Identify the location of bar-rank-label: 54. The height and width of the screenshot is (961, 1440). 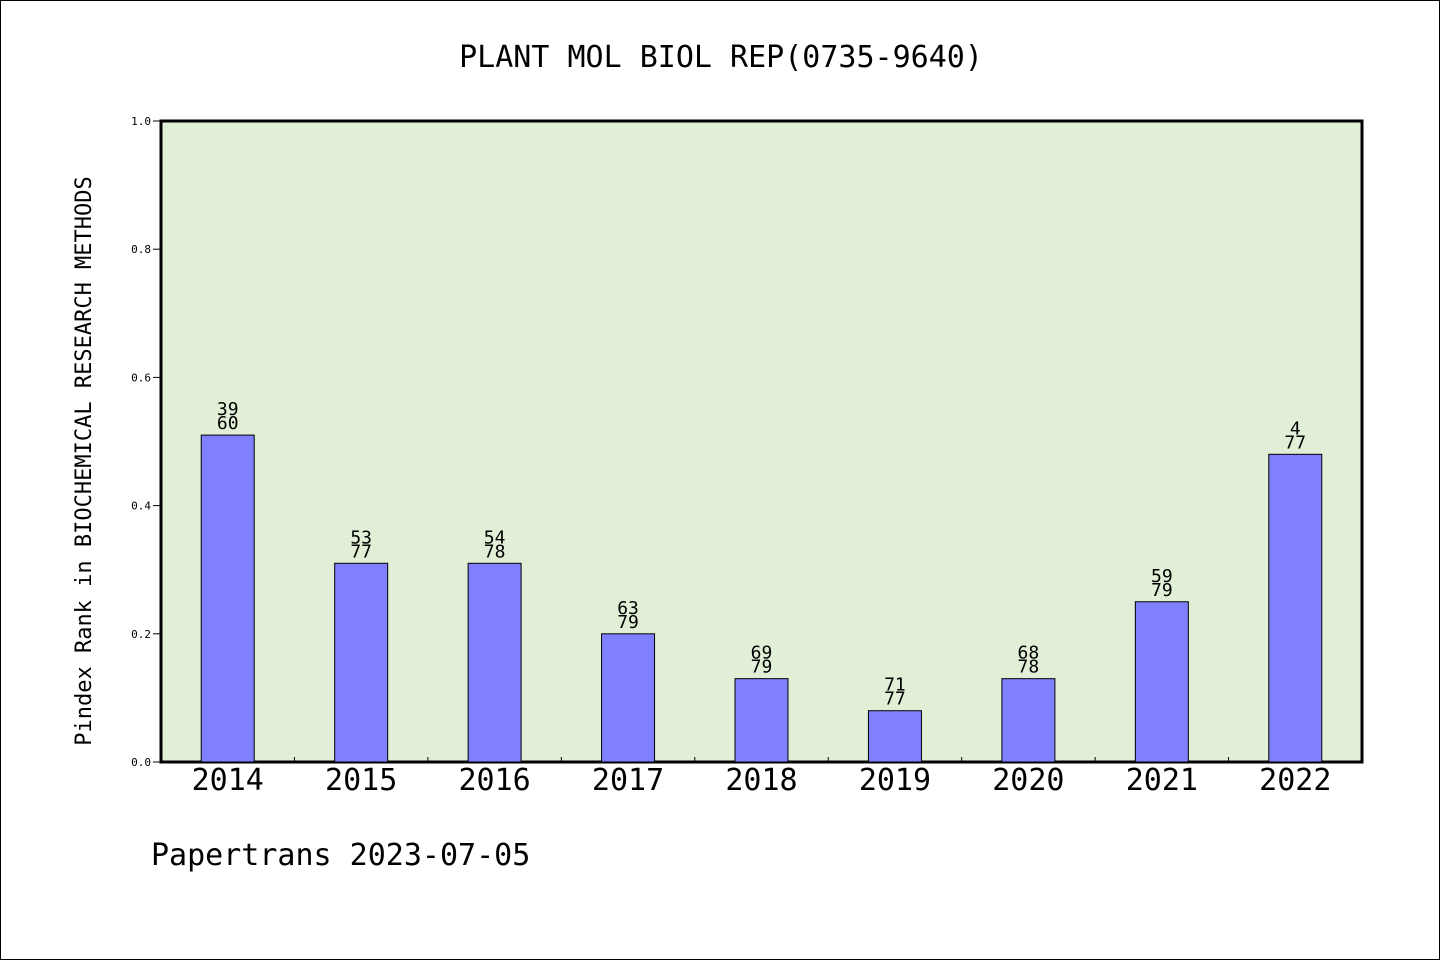
(495, 537).